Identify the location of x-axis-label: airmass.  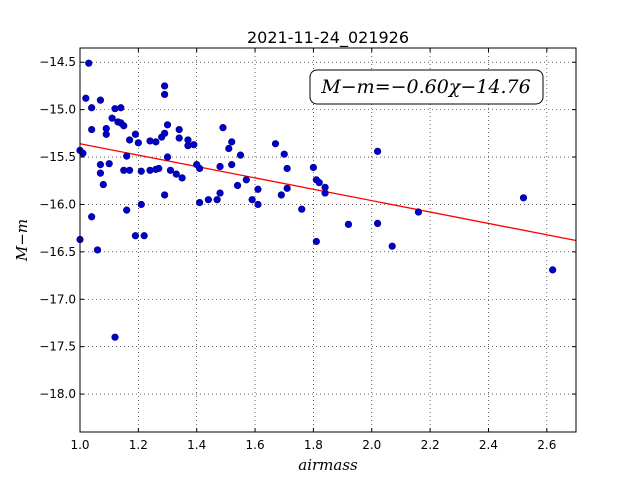
(328, 465).